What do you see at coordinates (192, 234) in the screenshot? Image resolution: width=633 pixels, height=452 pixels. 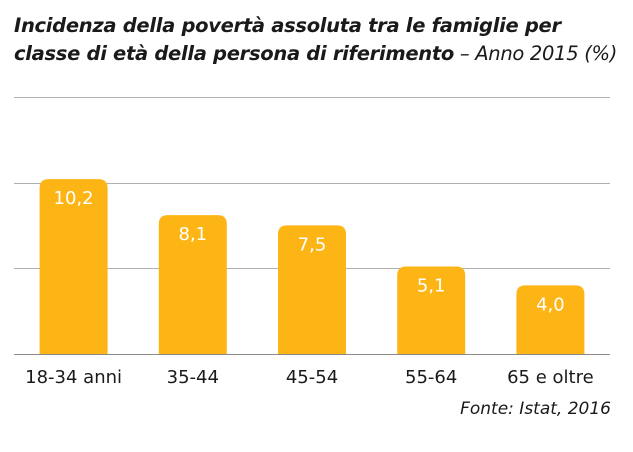 I see `bar-value-label: 8,1` at bounding box center [192, 234].